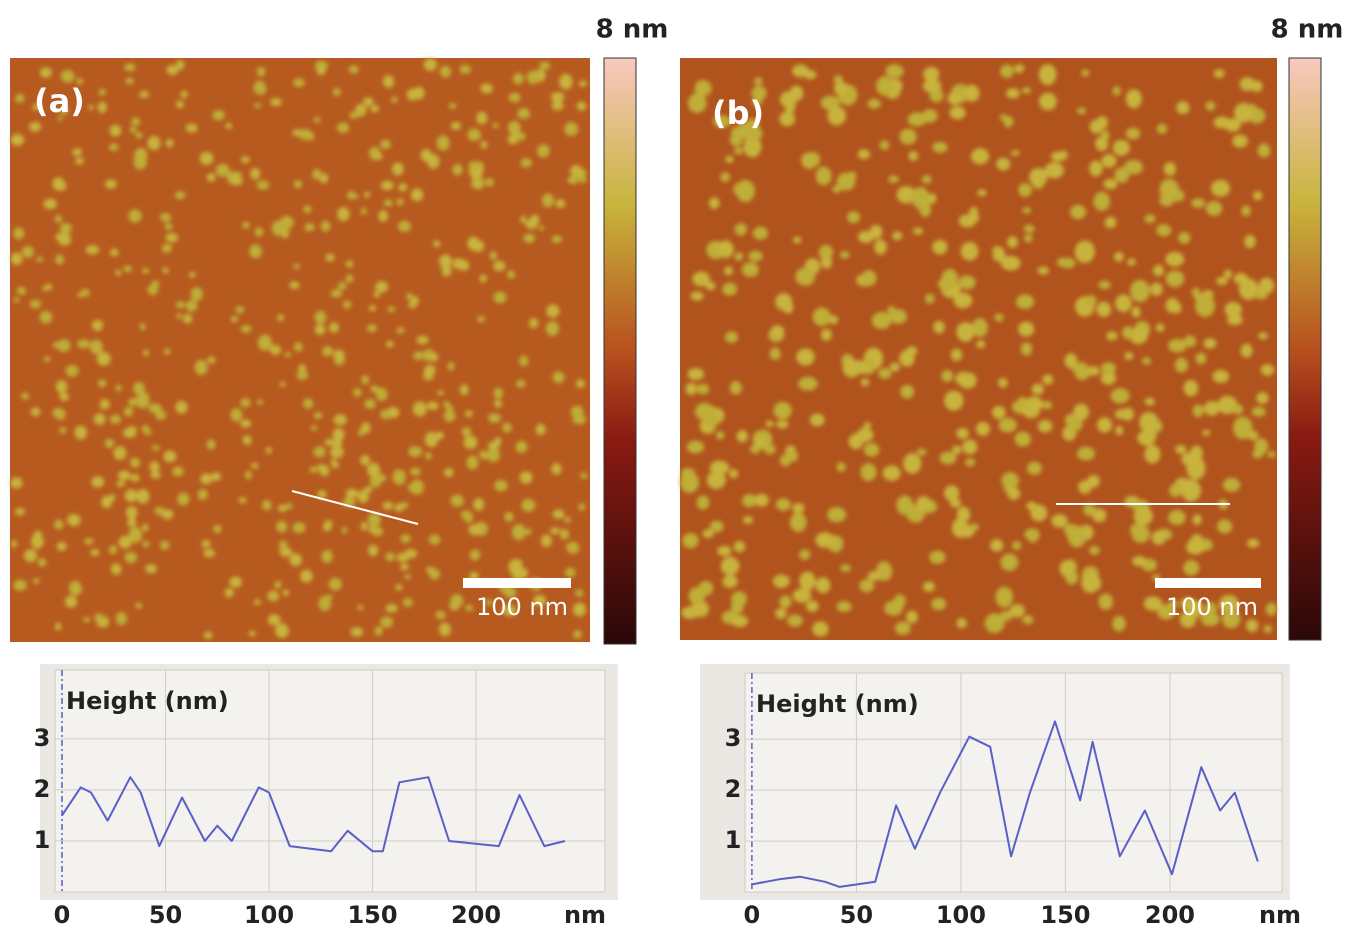 This screenshot has height=933, width=1347. What do you see at coordinates (355, 507) in the screenshot?
I see `profile-line` at bounding box center [355, 507].